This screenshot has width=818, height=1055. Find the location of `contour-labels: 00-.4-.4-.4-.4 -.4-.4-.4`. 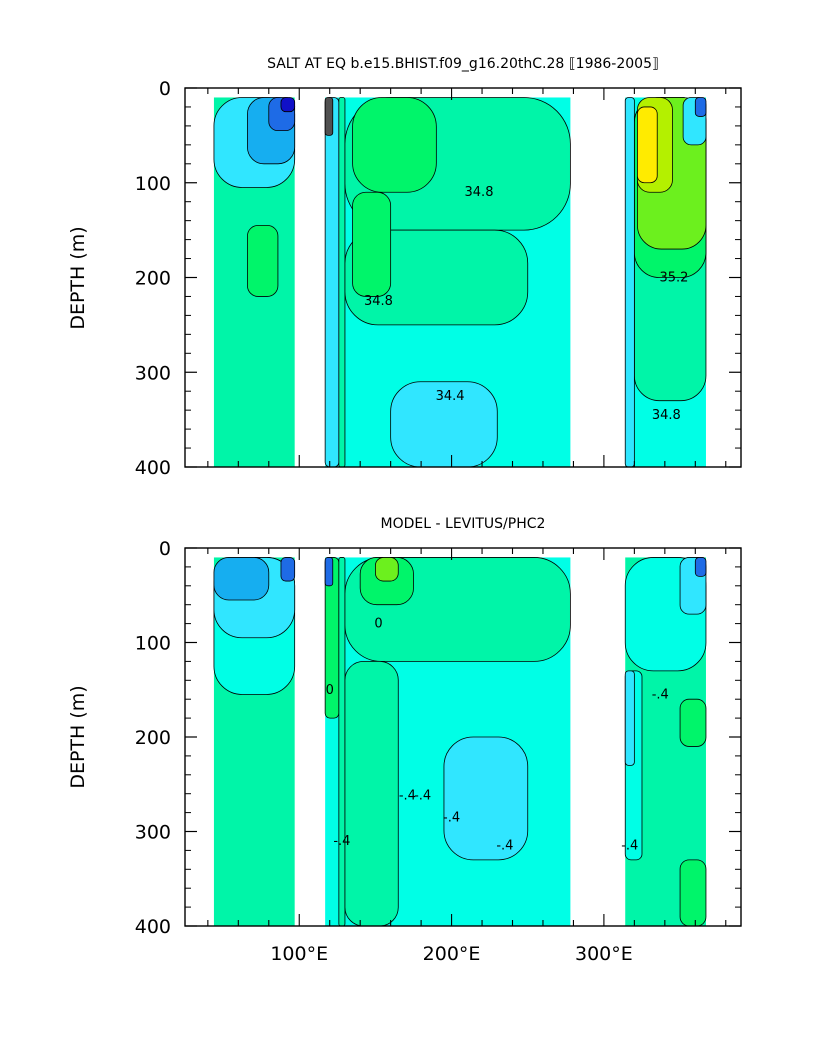

contour-labels: 00-.4-.4-.4-.4 -.4-.4-.4 is located at coordinates (497, 735).